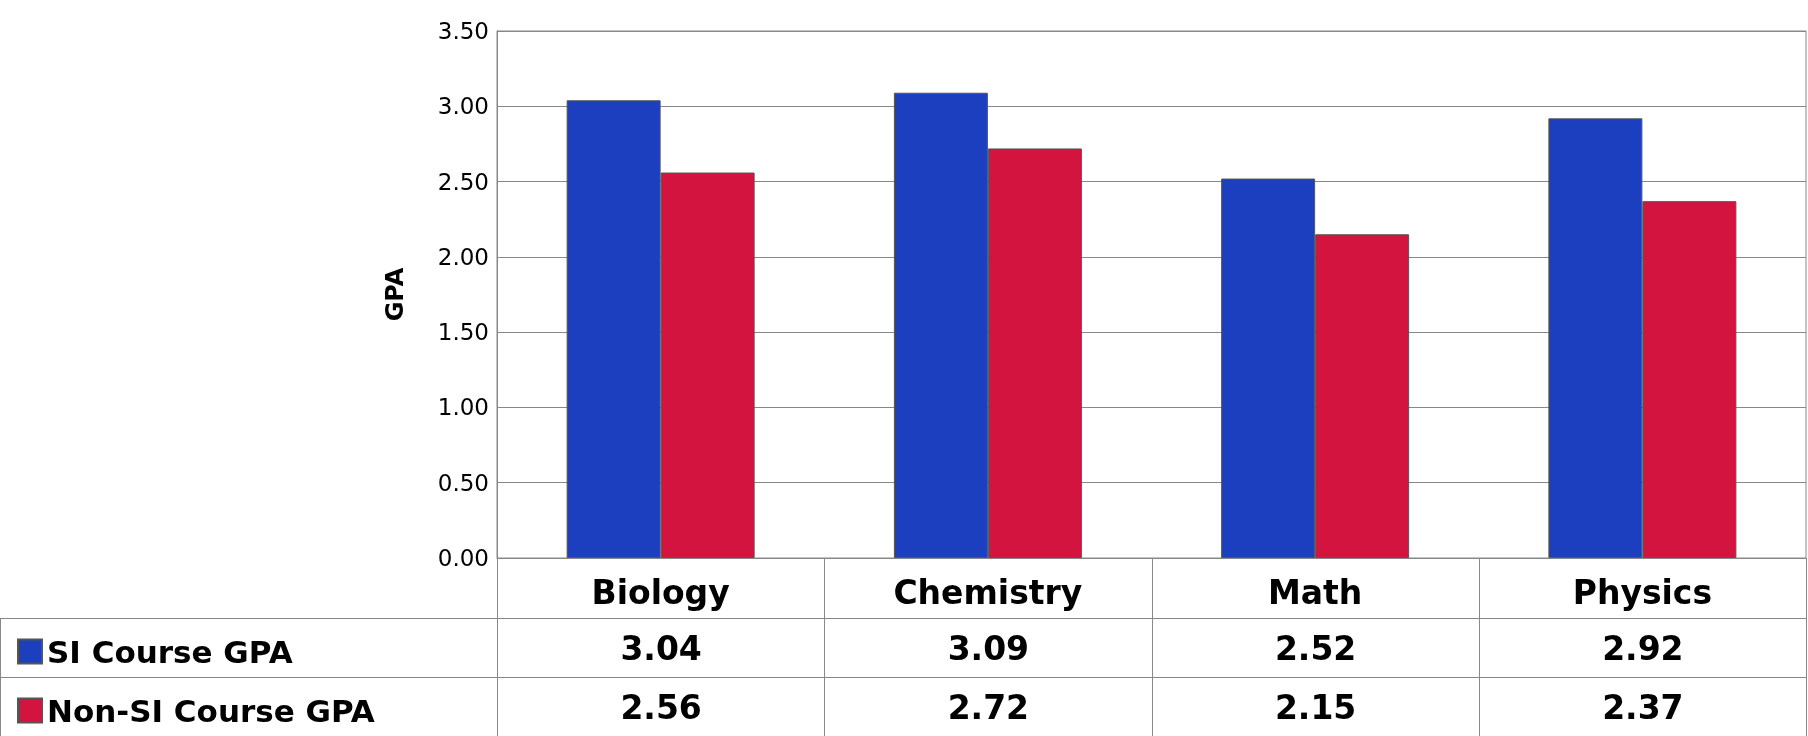  I want to click on data-label: 2.92, so click(1642, 648).